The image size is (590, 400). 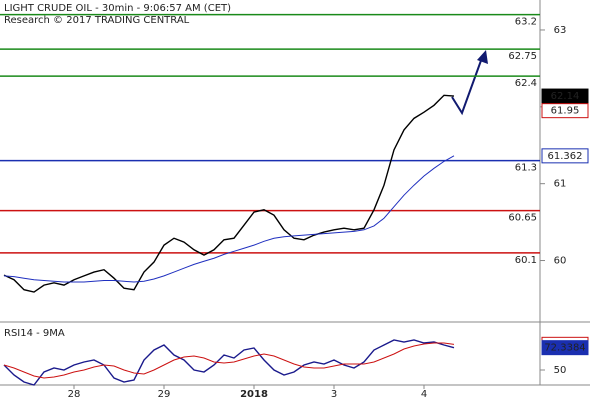 I want to click on price-marker-label: 61.362, so click(x=565, y=156).